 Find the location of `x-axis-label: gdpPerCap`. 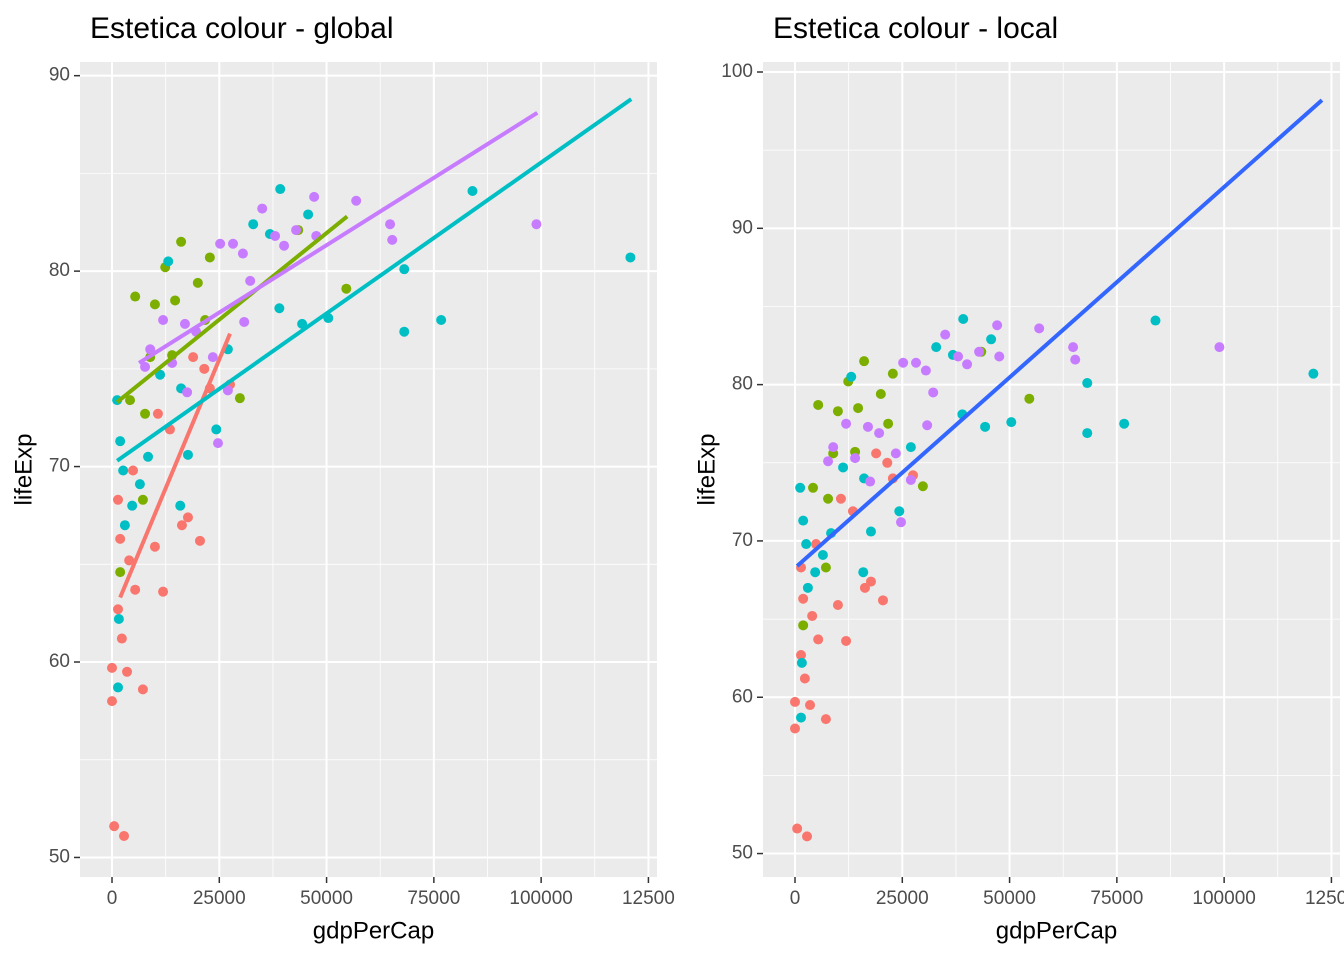

x-axis-label: gdpPerCap is located at coordinates (1056, 930).